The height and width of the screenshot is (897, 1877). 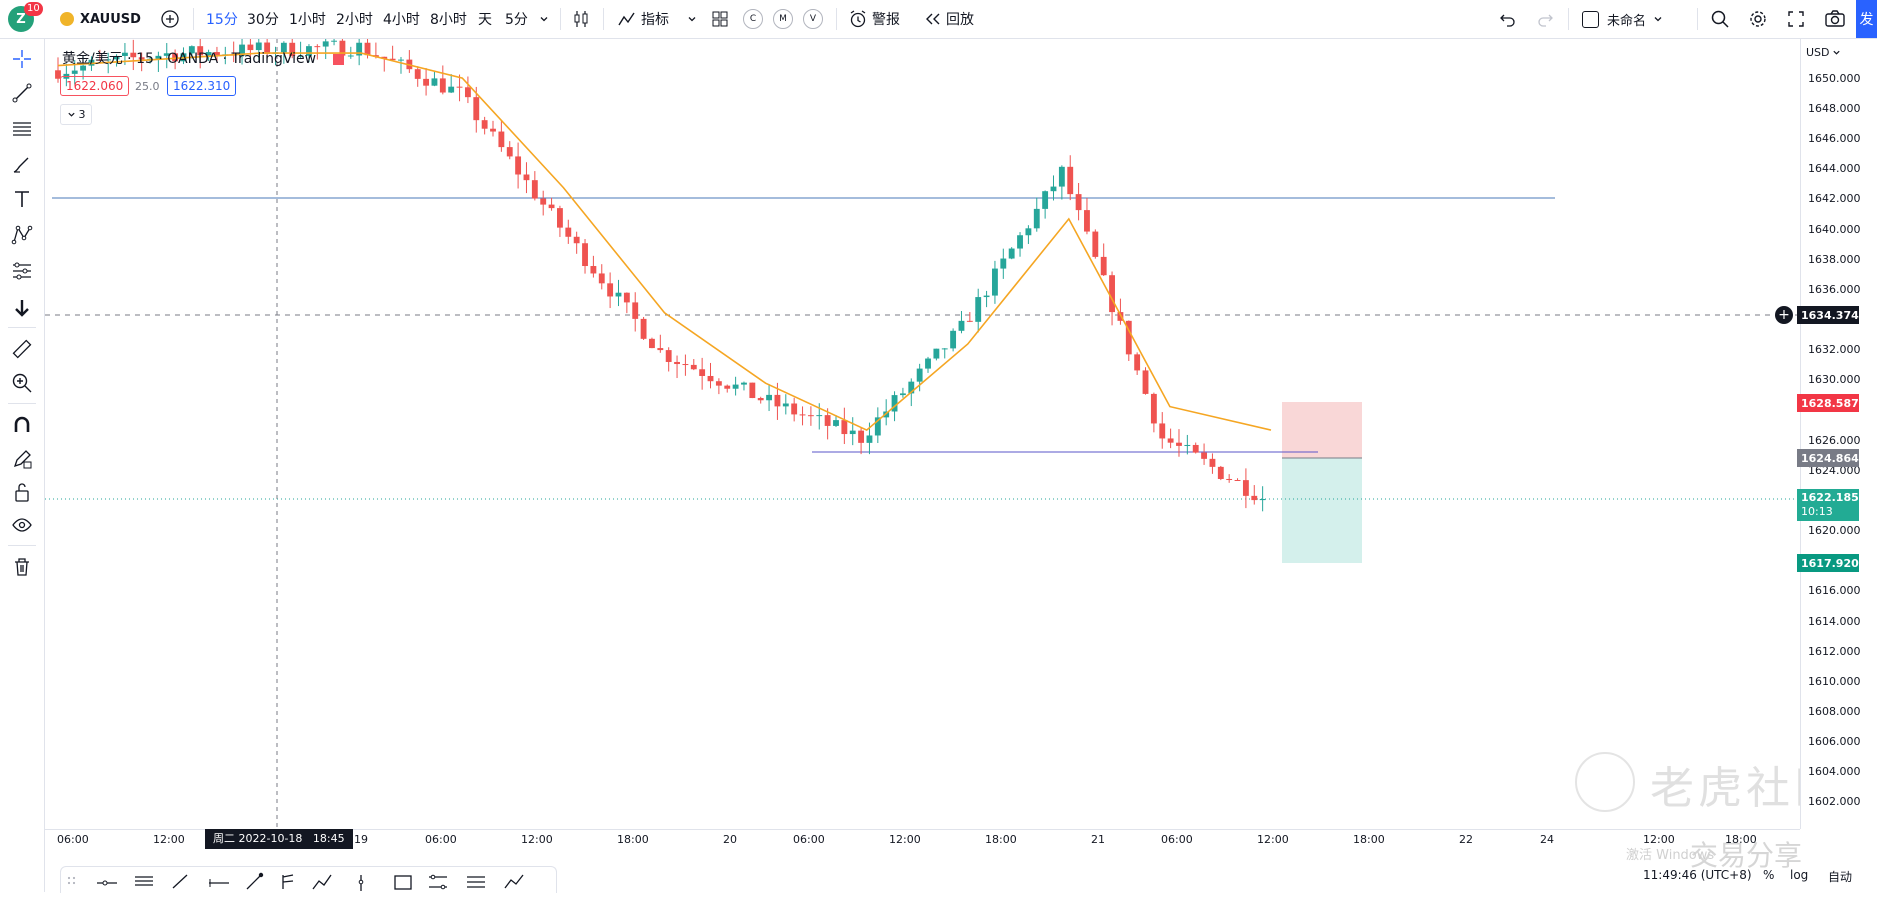 What do you see at coordinates (219, 883) in the screenshot?
I see `horizontal-line-icon` at bounding box center [219, 883].